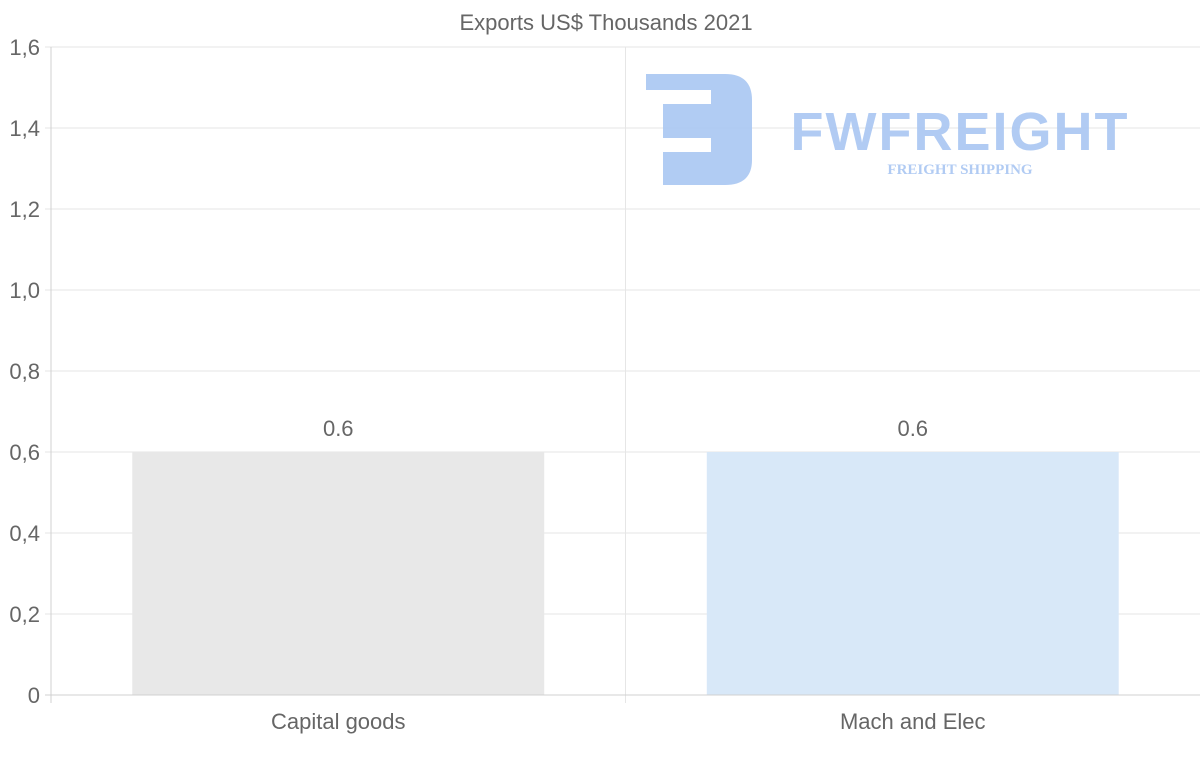 The width and height of the screenshot is (1200, 768). I want to click on fwfreight-logo-watermark: FWFREIGHT FREIGHT SHIPPING, so click(888, 129).